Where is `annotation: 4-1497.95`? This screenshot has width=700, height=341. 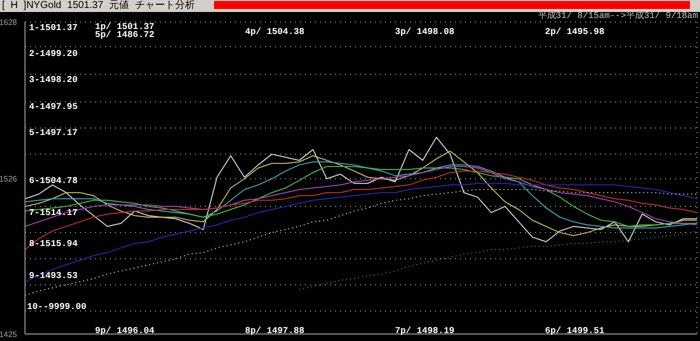 annotation: 4-1497.95 is located at coordinates (53, 107).